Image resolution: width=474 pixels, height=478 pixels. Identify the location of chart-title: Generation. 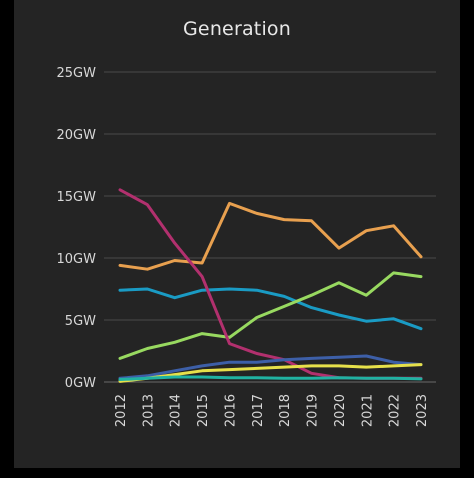
(237, 29).